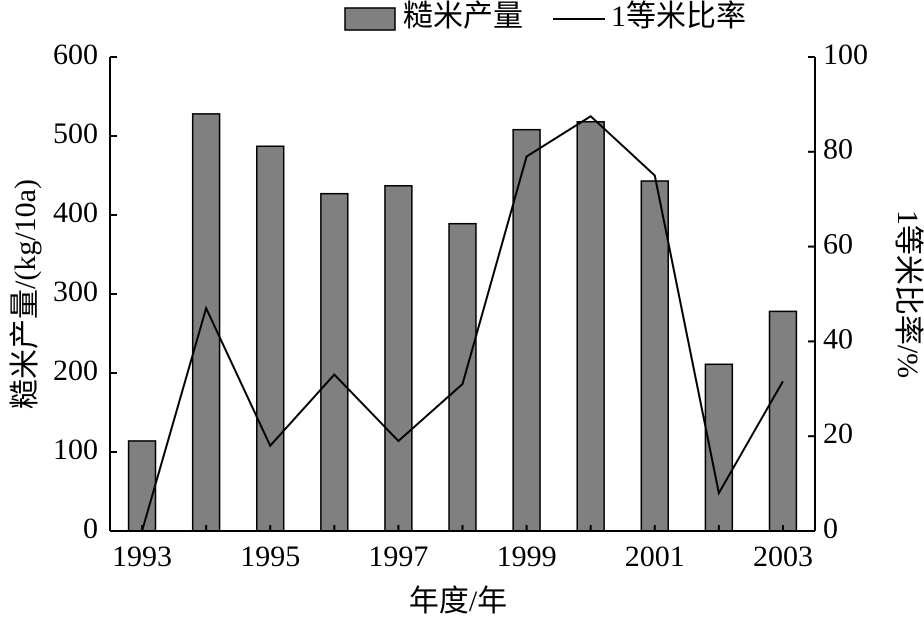 This screenshot has width=924, height=625. What do you see at coordinates (830, 528) in the screenshot?
I see `y2-tick-label: 0` at bounding box center [830, 528].